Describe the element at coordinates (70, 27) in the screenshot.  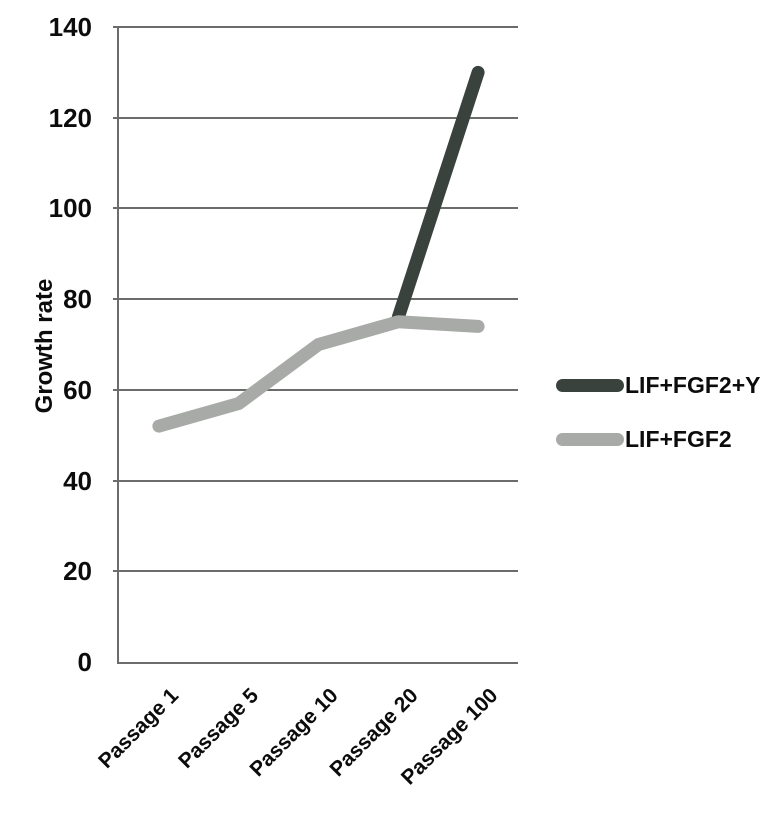
I see `y-tick-label: 140` at that location.